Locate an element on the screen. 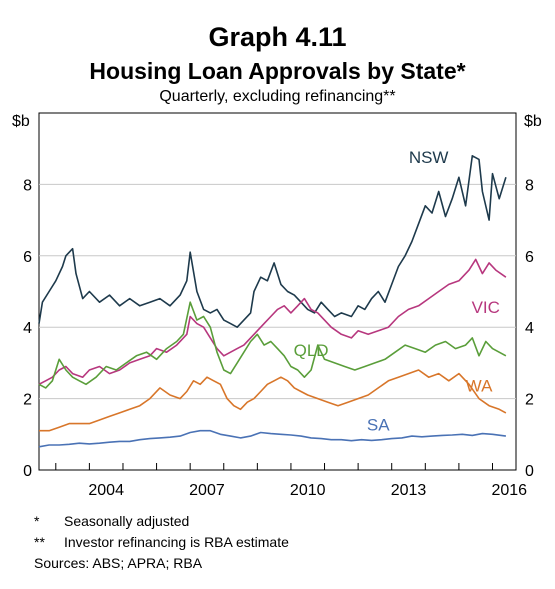 The image size is (555, 589). series-line-wa is located at coordinates (273, 400).